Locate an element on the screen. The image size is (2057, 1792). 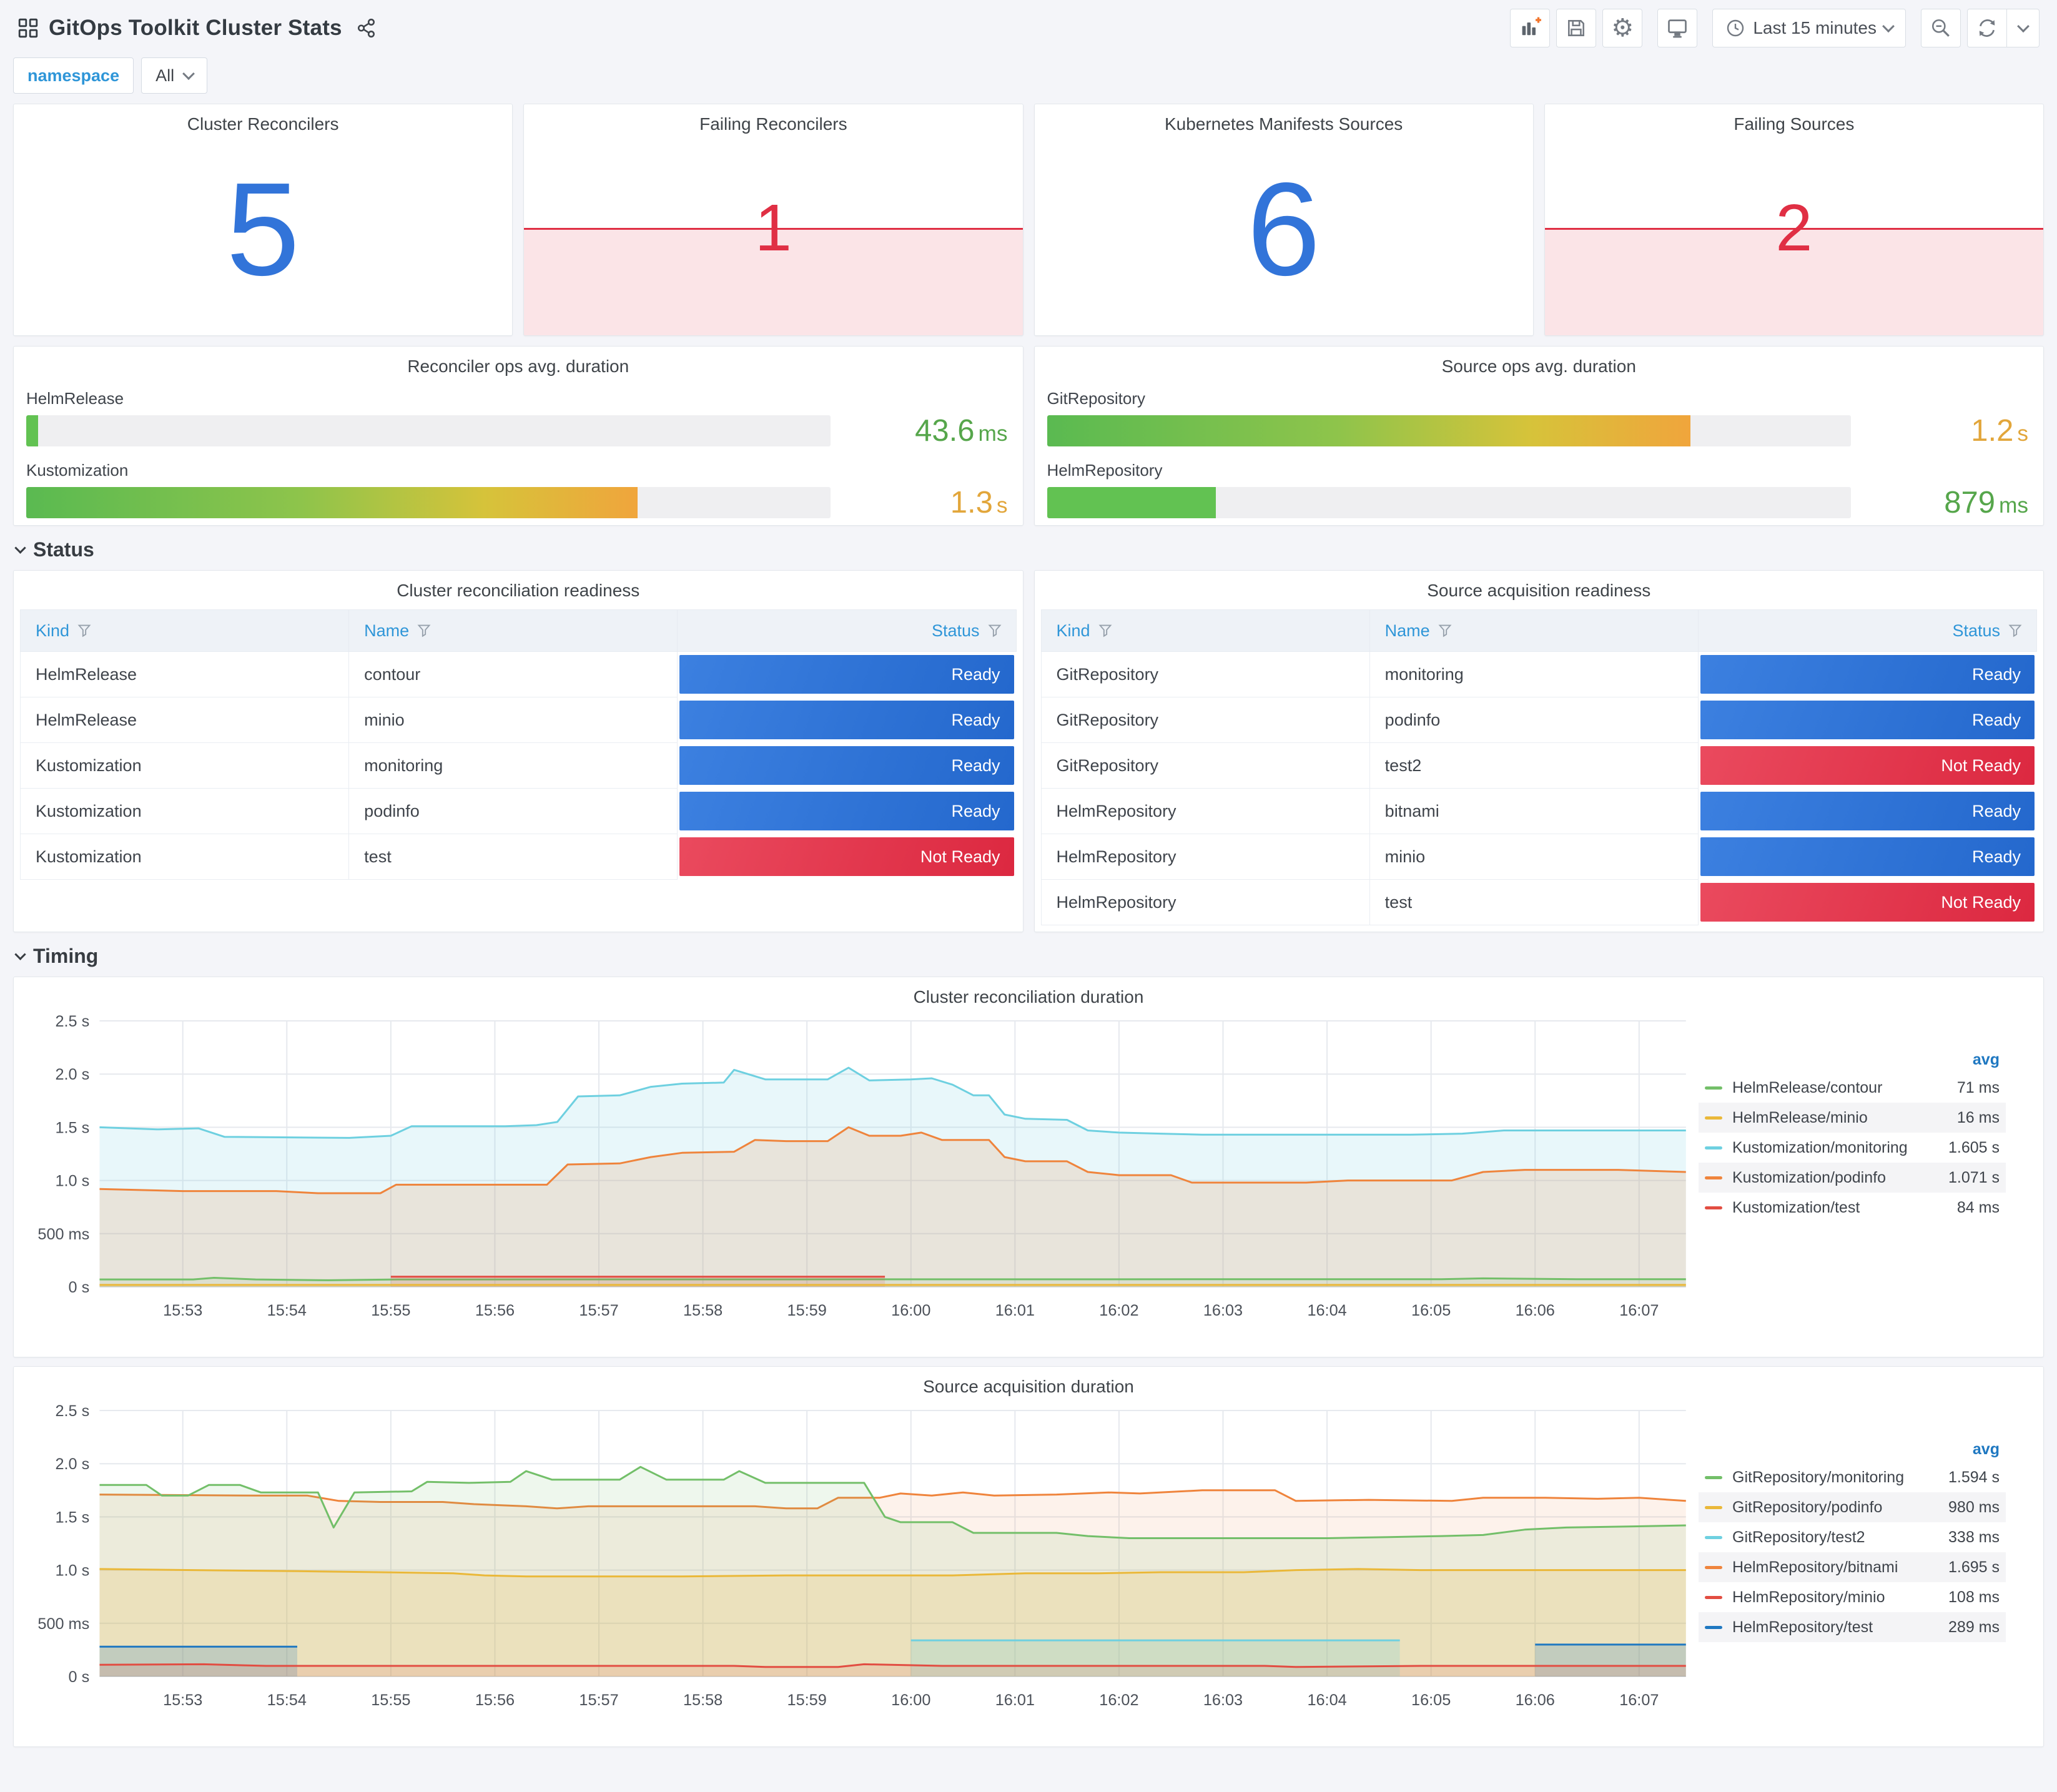
save-dashboard-button is located at coordinates (1576, 28).